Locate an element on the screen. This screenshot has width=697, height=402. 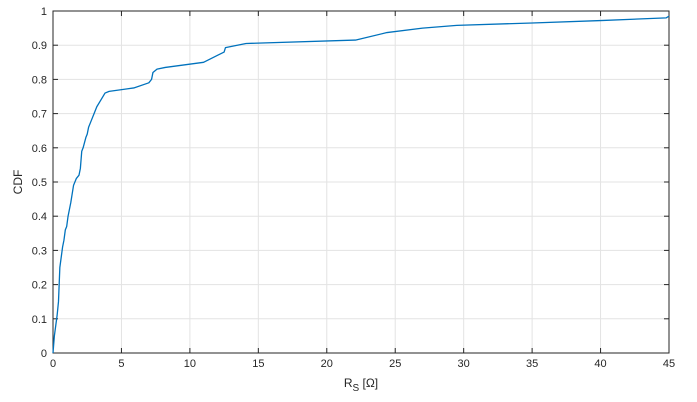
x-tick-label: 10 is located at coordinates (190, 364).